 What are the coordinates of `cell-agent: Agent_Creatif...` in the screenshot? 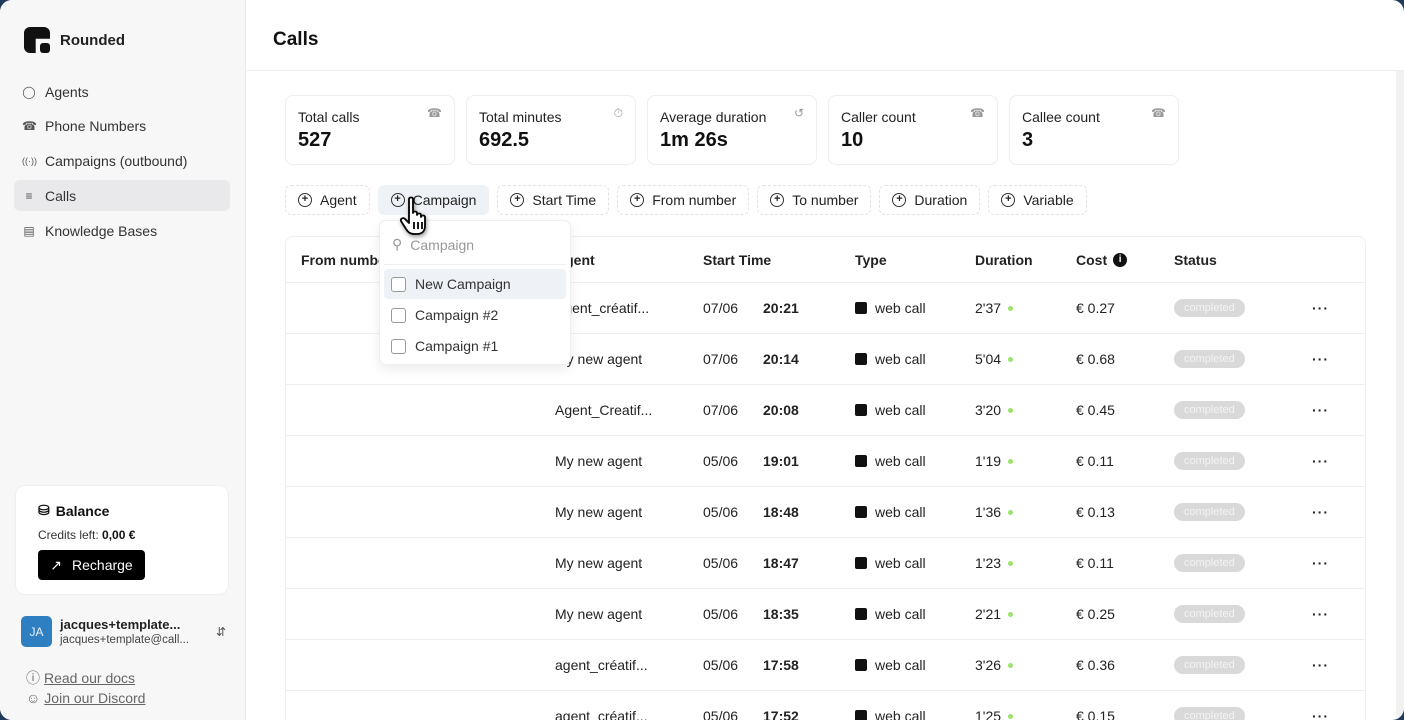 It's located at (604, 410).